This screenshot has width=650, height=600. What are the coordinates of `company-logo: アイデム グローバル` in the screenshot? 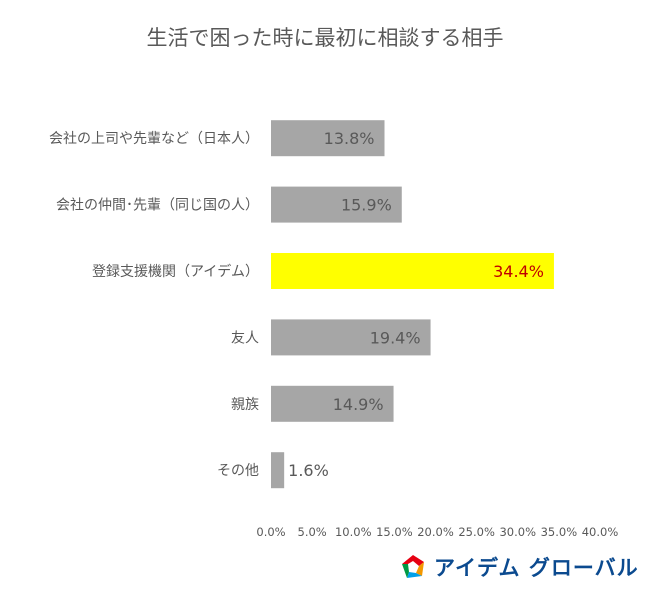 It's located at (518, 568).